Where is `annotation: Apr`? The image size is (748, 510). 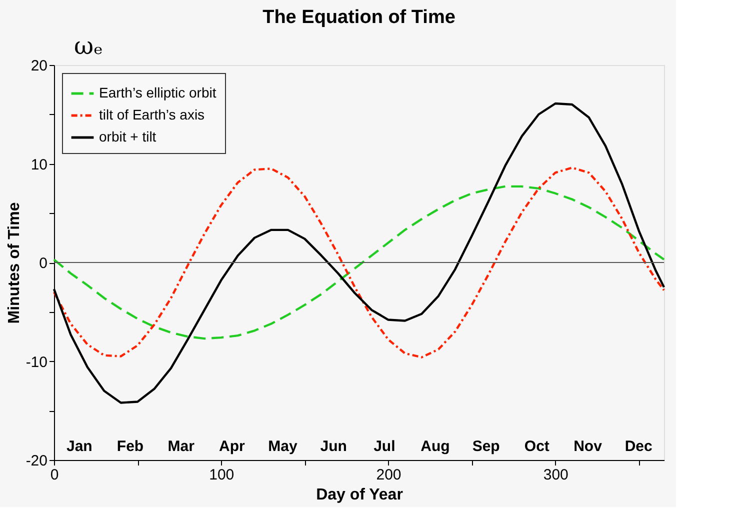
annotation: Apr is located at coordinates (231, 446).